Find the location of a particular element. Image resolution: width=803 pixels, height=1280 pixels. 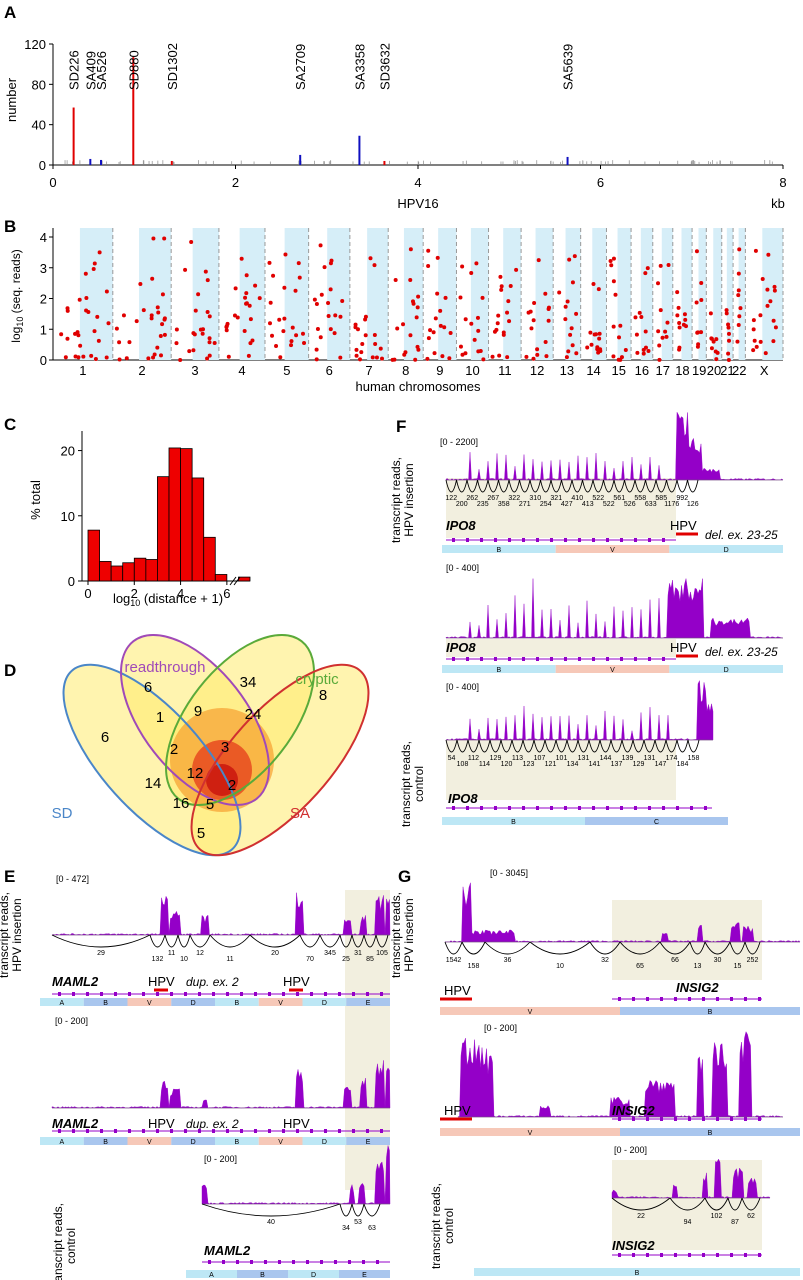

track-ylabel: transcript reads, is located at coordinates (58, 1241).